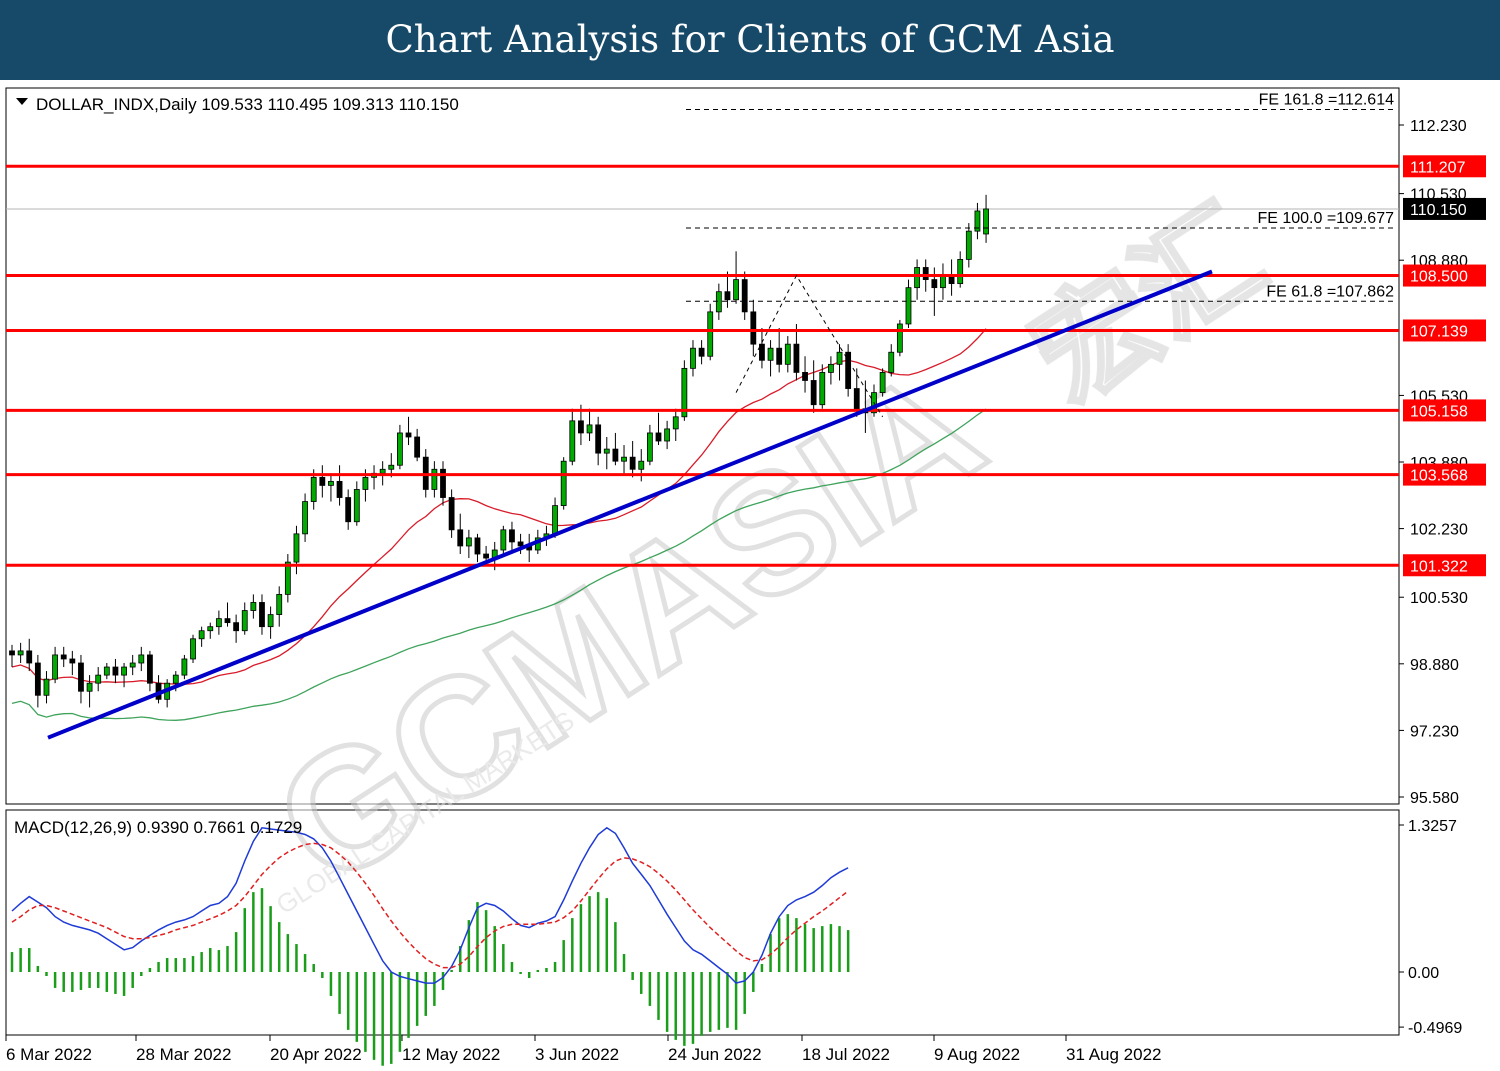  What do you see at coordinates (1438, 210) in the screenshot?
I see `current-price-label: 110.150` at bounding box center [1438, 210].